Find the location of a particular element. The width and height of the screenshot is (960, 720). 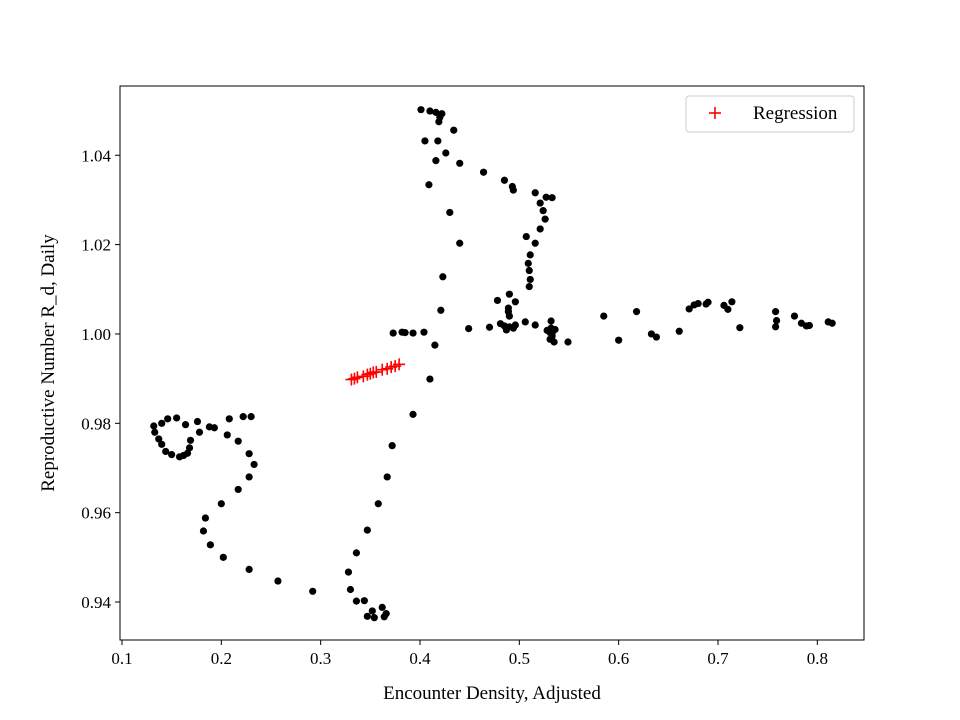

x-tick-label: 0.5 is located at coordinates (519, 658).